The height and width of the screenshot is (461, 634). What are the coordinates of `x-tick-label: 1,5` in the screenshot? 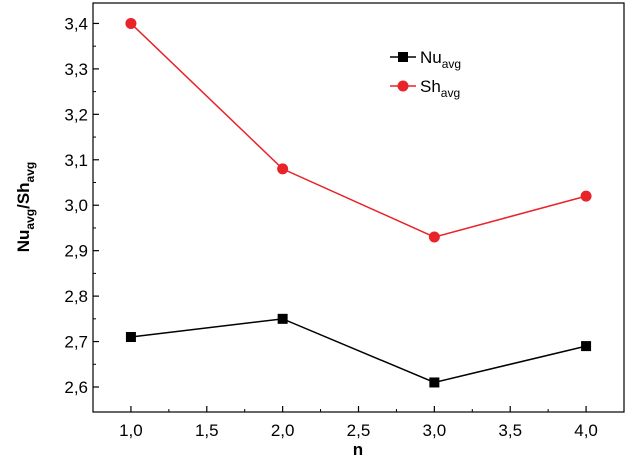 It's located at (207, 430).